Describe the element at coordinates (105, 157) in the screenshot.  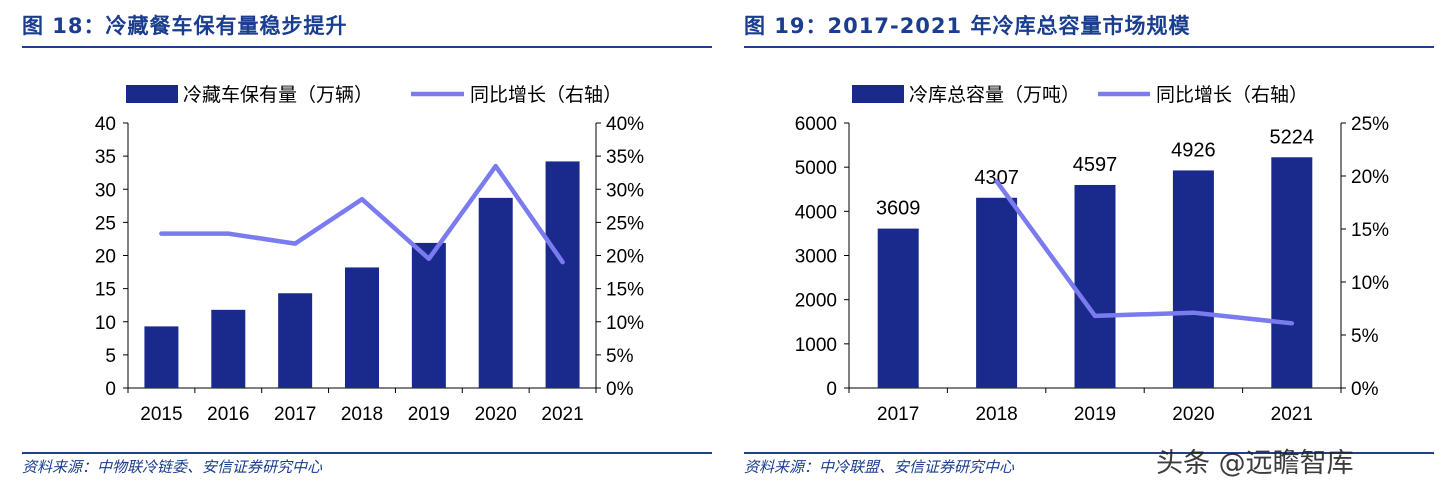
I see `left-tick-label: 35` at that location.